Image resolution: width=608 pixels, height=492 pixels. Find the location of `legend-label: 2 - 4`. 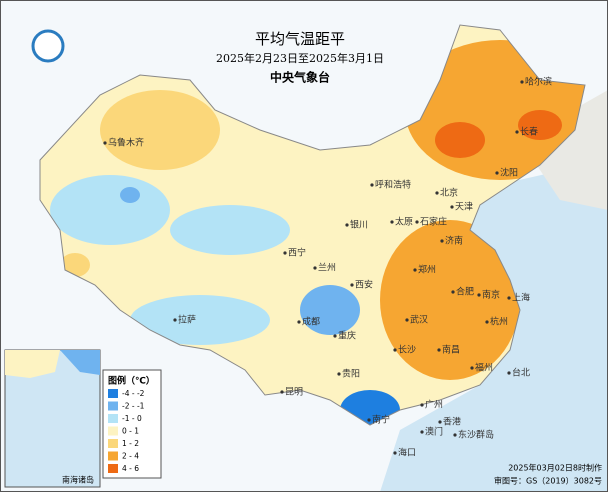

legend-label: 2 - 4 is located at coordinates (130, 456).